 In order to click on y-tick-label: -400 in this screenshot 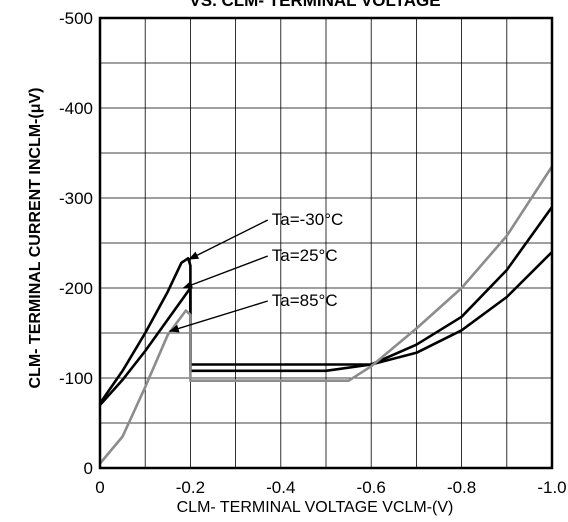, I will do `click(76, 108)`.